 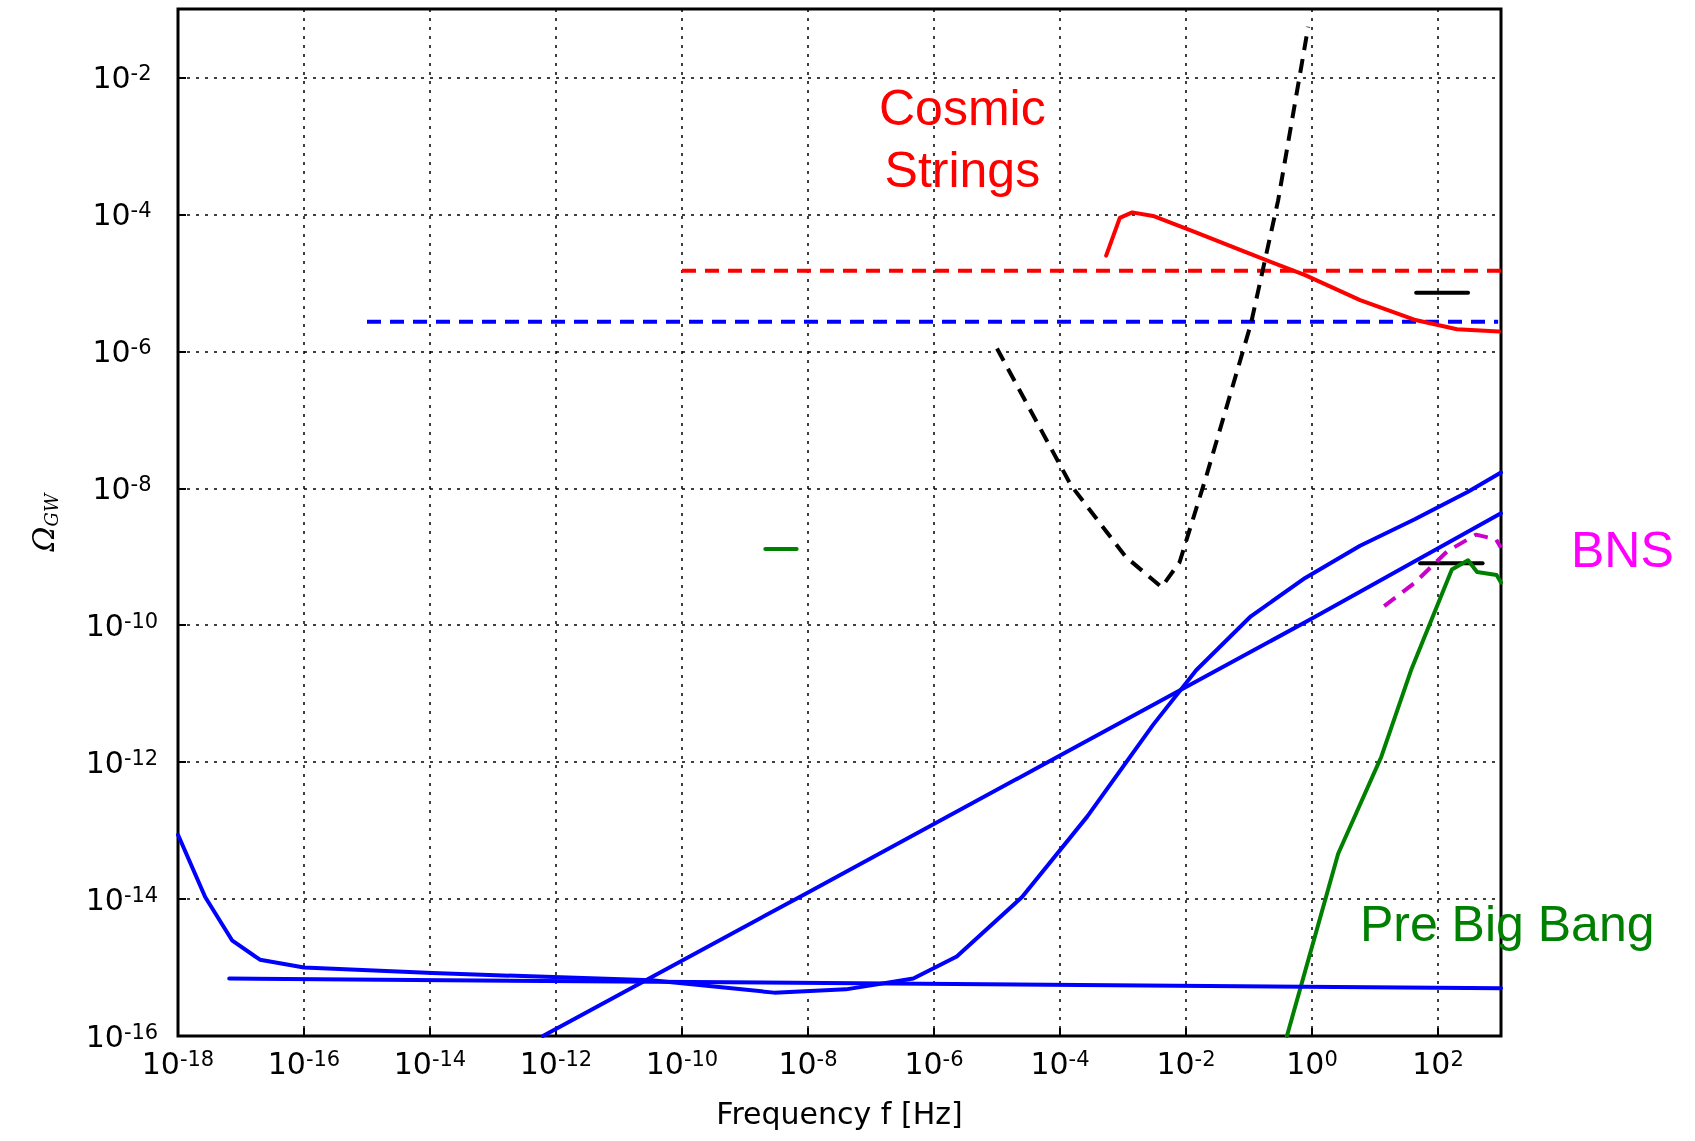 What do you see at coordinates (962, 139) in the screenshot?
I see `series-label: Cosmic Strings` at bounding box center [962, 139].